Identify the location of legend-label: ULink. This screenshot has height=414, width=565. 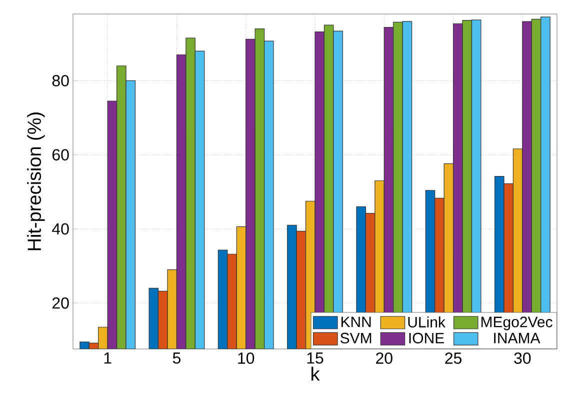
(427, 322).